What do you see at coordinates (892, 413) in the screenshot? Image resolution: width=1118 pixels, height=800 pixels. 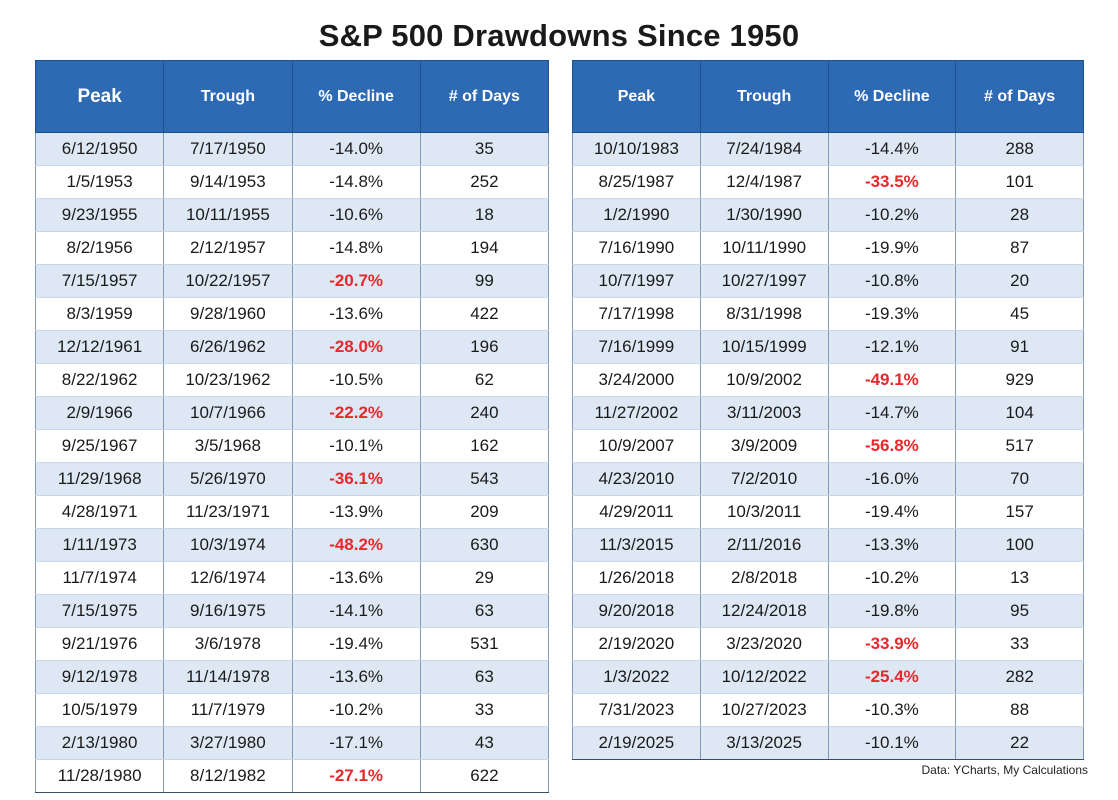 I see `decline-cell: -14.7%` at bounding box center [892, 413].